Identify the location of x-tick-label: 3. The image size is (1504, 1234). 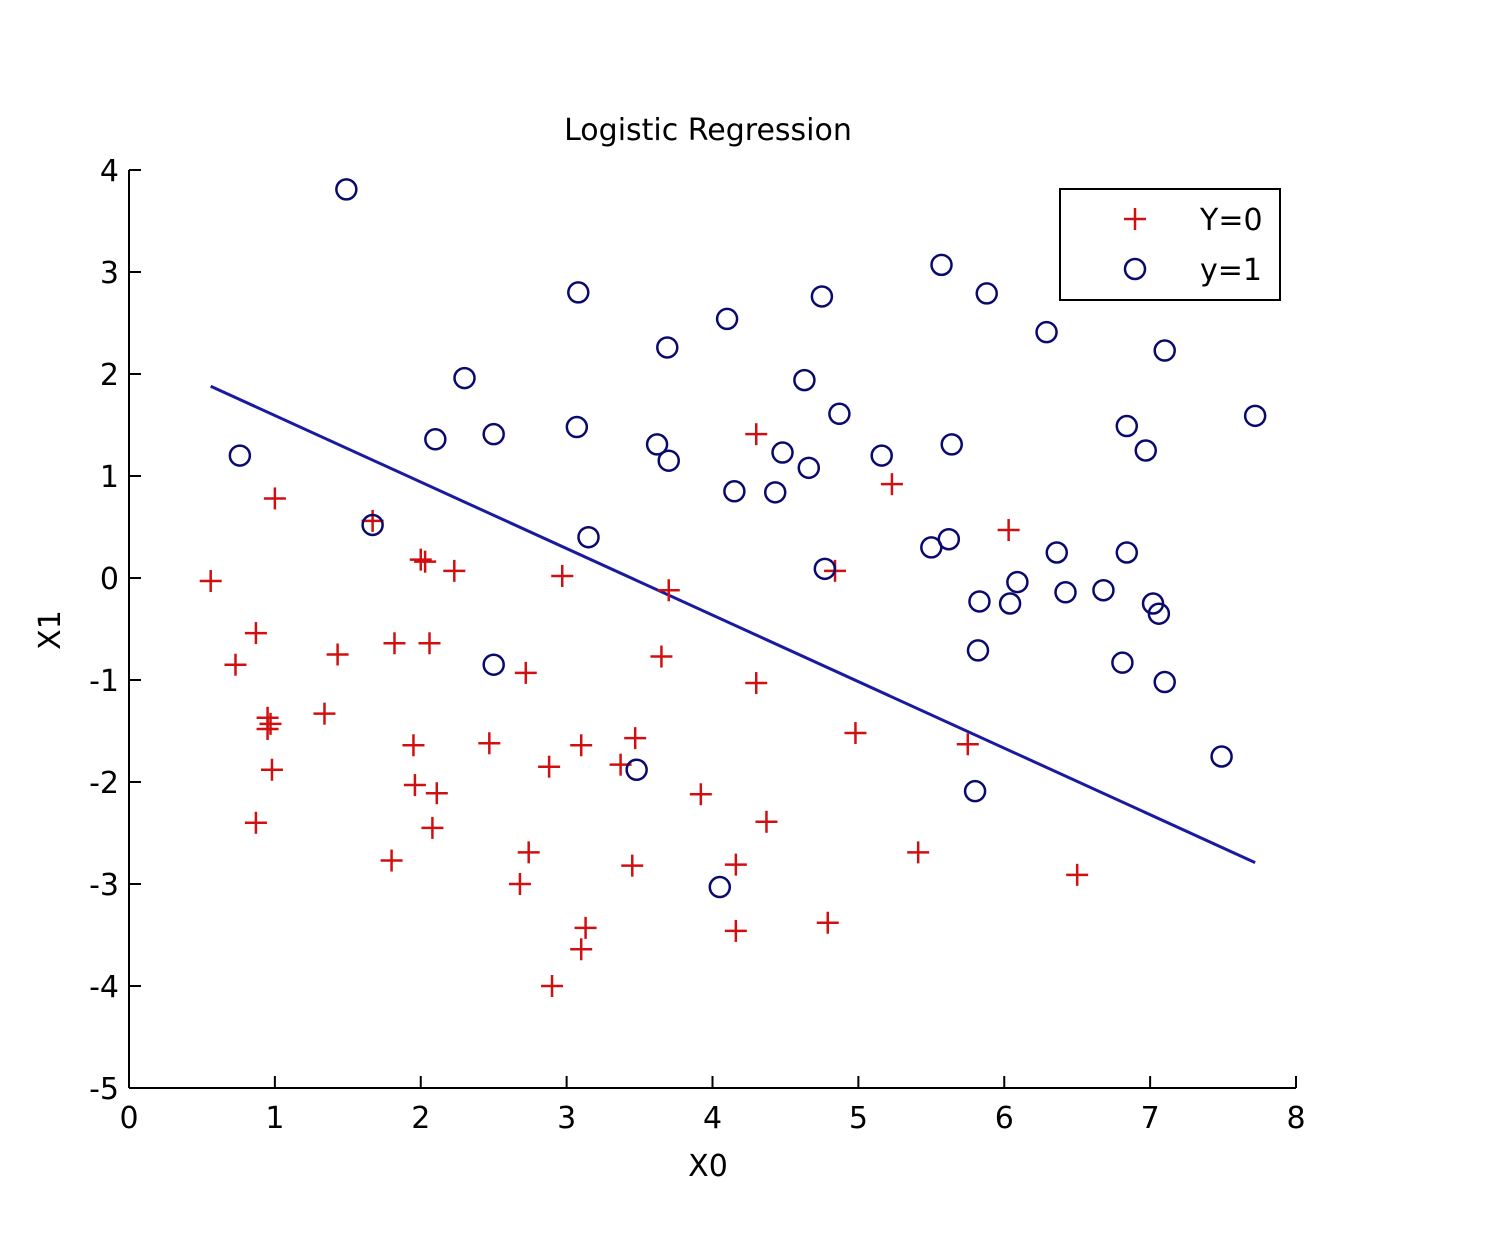
(566, 1118).